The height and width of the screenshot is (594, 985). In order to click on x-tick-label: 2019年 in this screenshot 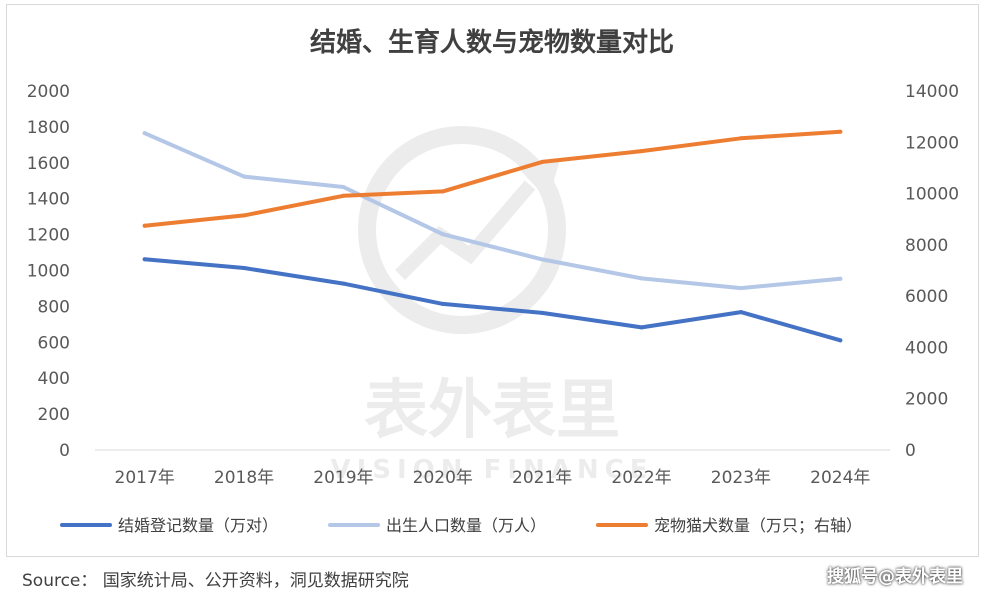, I will do `click(343, 478)`.